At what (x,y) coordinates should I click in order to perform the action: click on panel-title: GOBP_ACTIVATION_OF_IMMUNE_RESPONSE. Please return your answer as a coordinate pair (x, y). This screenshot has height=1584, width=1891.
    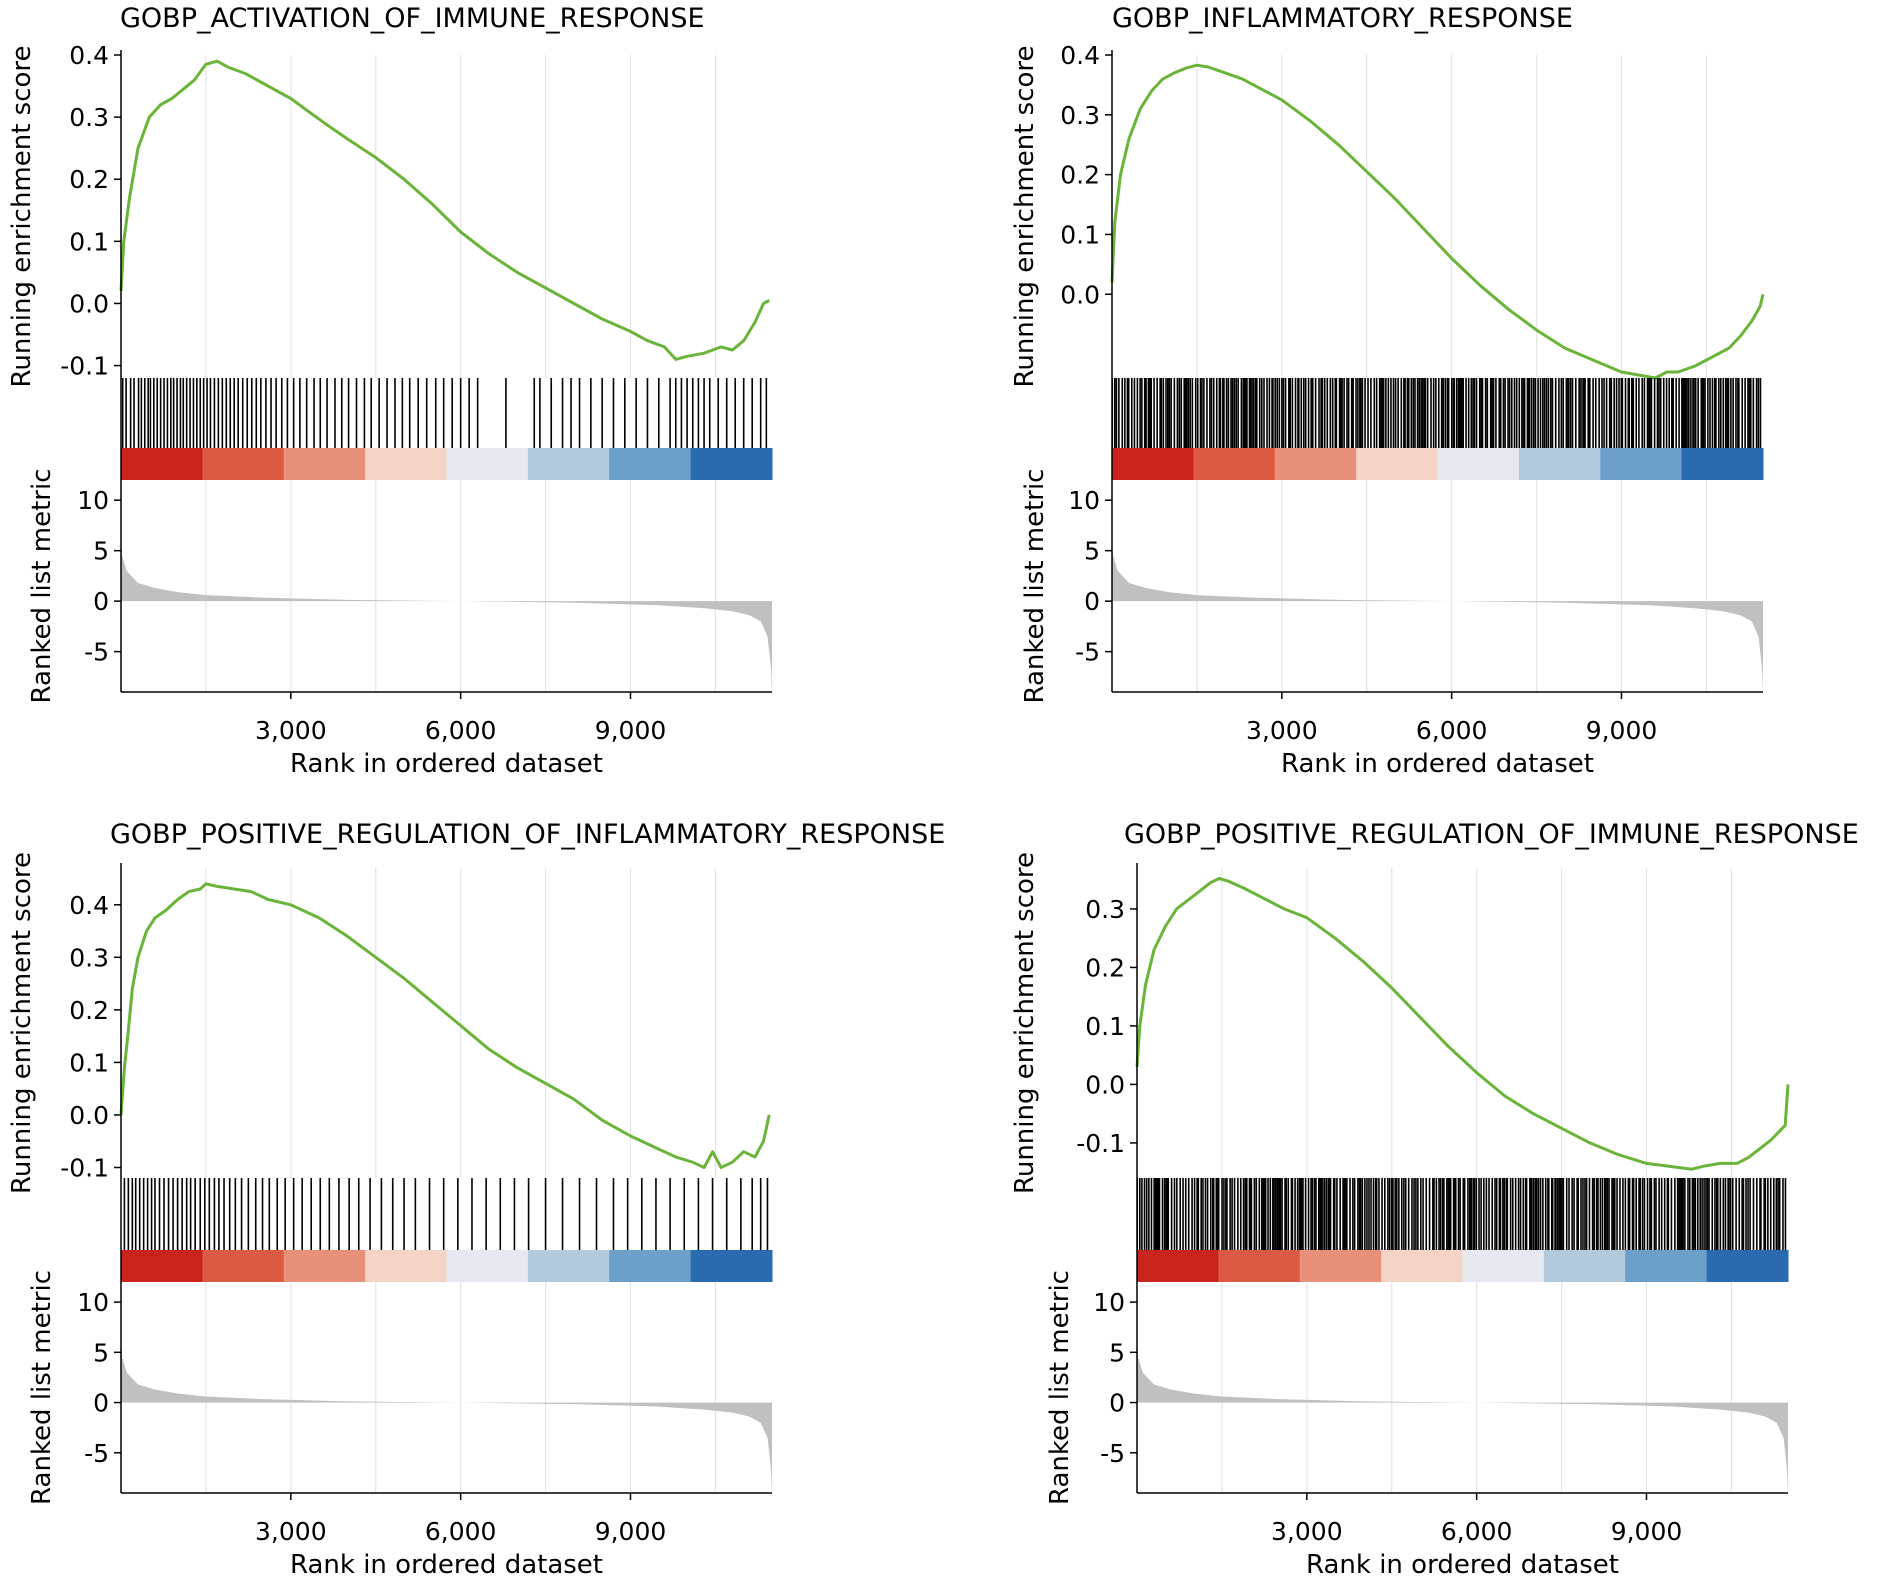
    Looking at the image, I should click on (412, 18).